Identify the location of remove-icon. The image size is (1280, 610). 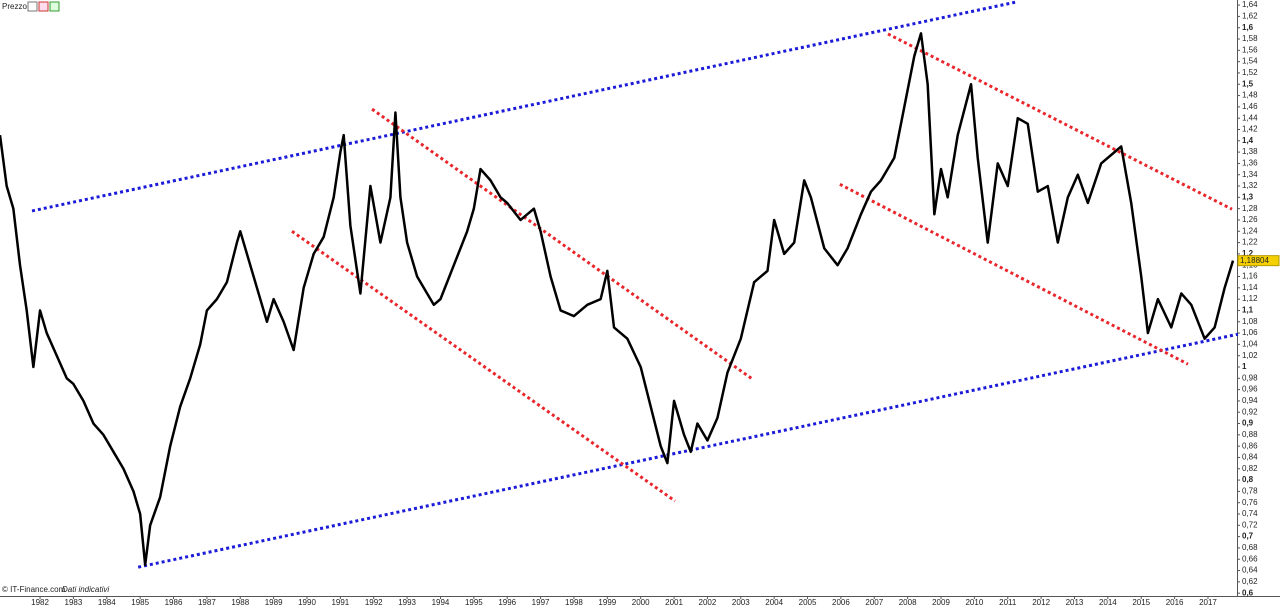
(43, 6).